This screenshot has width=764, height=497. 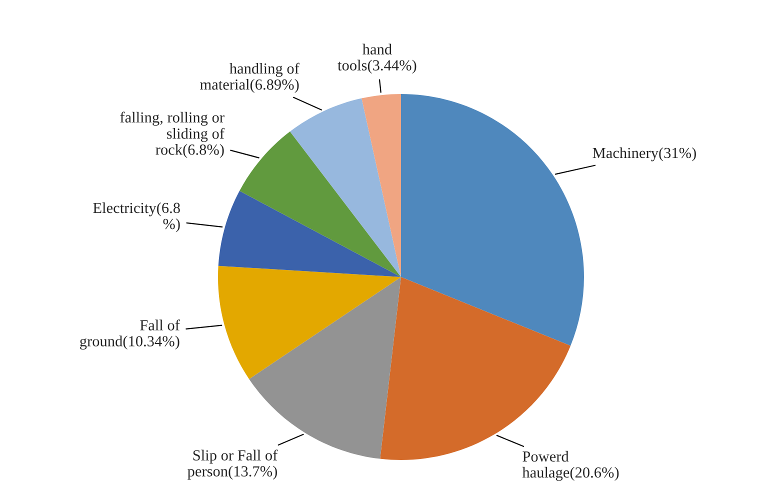 I want to click on slice-label: Fall of ground(10.34%), so click(x=130, y=335).